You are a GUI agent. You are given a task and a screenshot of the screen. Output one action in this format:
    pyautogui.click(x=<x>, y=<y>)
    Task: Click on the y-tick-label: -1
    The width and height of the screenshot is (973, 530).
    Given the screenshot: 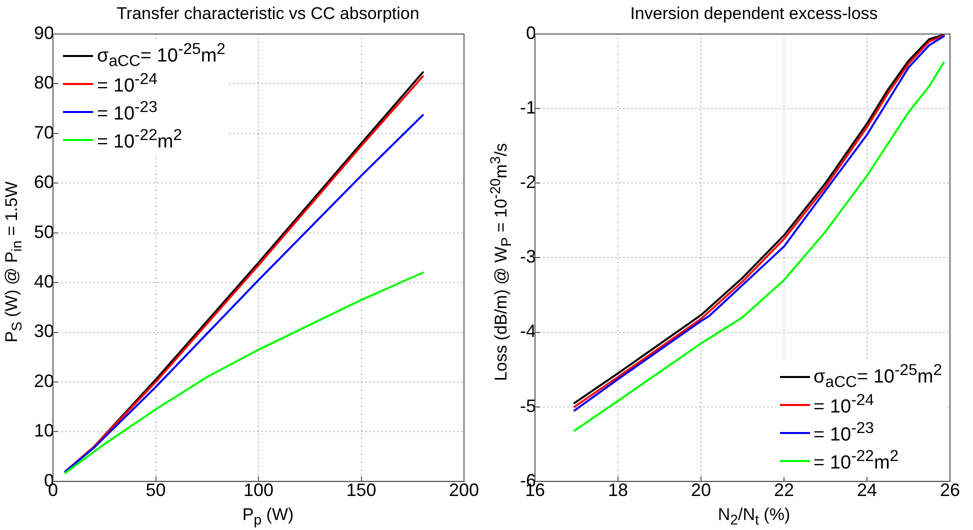 What is the action you would take?
    pyautogui.click(x=528, y=108)
    